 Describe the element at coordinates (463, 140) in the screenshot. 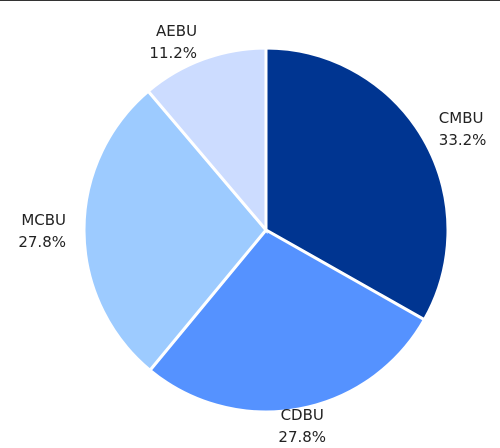

I see `slice-value-label: 33.2%` at that location.